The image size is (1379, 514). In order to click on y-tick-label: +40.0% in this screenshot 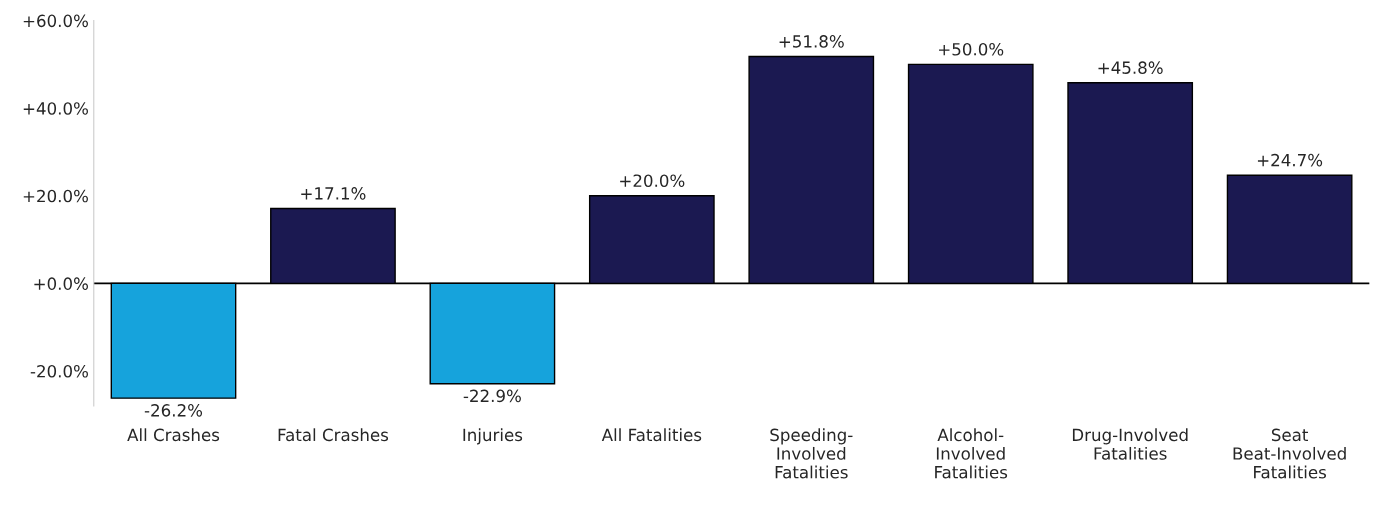, I will do `click(55, 108)`.